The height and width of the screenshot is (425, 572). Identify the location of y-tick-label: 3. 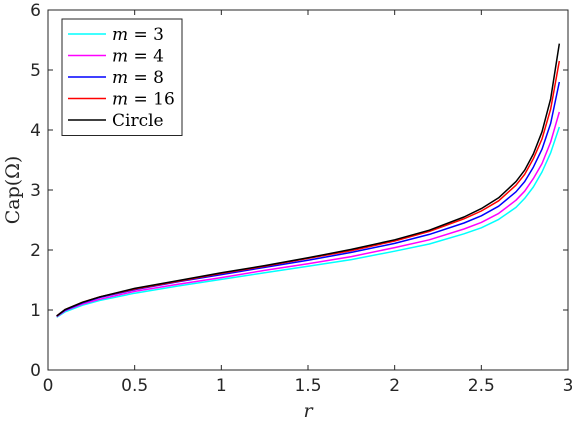
(35, 191).